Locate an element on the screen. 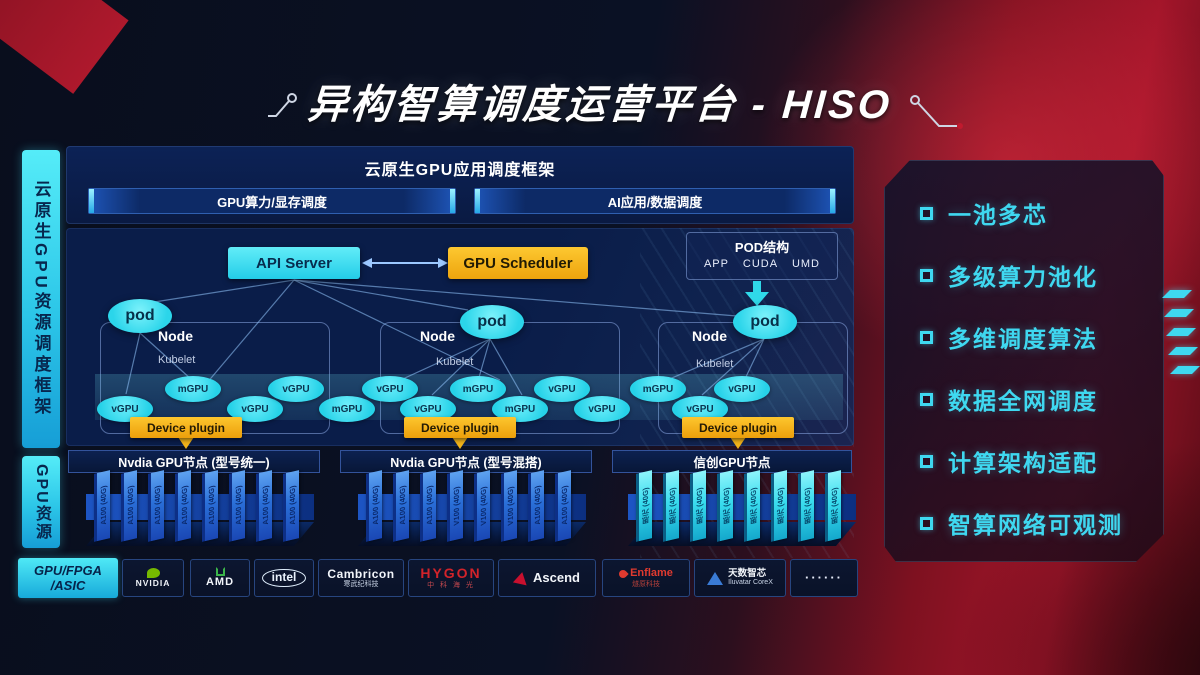  sidebar-gpu-resource-bar: GPU资源 is located at coordinates (41, 502).